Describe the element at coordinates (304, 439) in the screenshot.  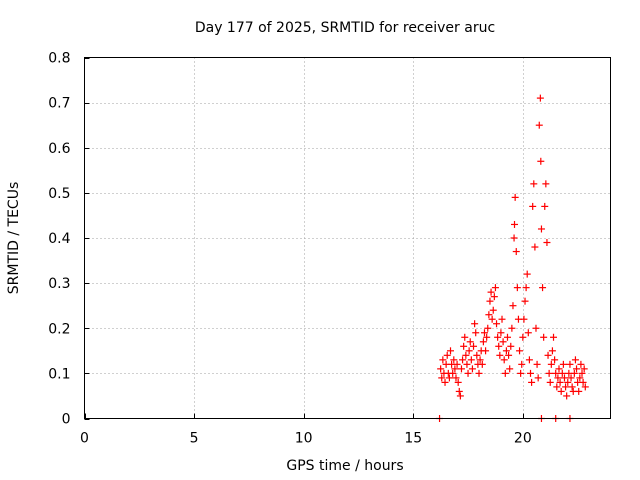
I see `x-tick-label: 10` at that location.